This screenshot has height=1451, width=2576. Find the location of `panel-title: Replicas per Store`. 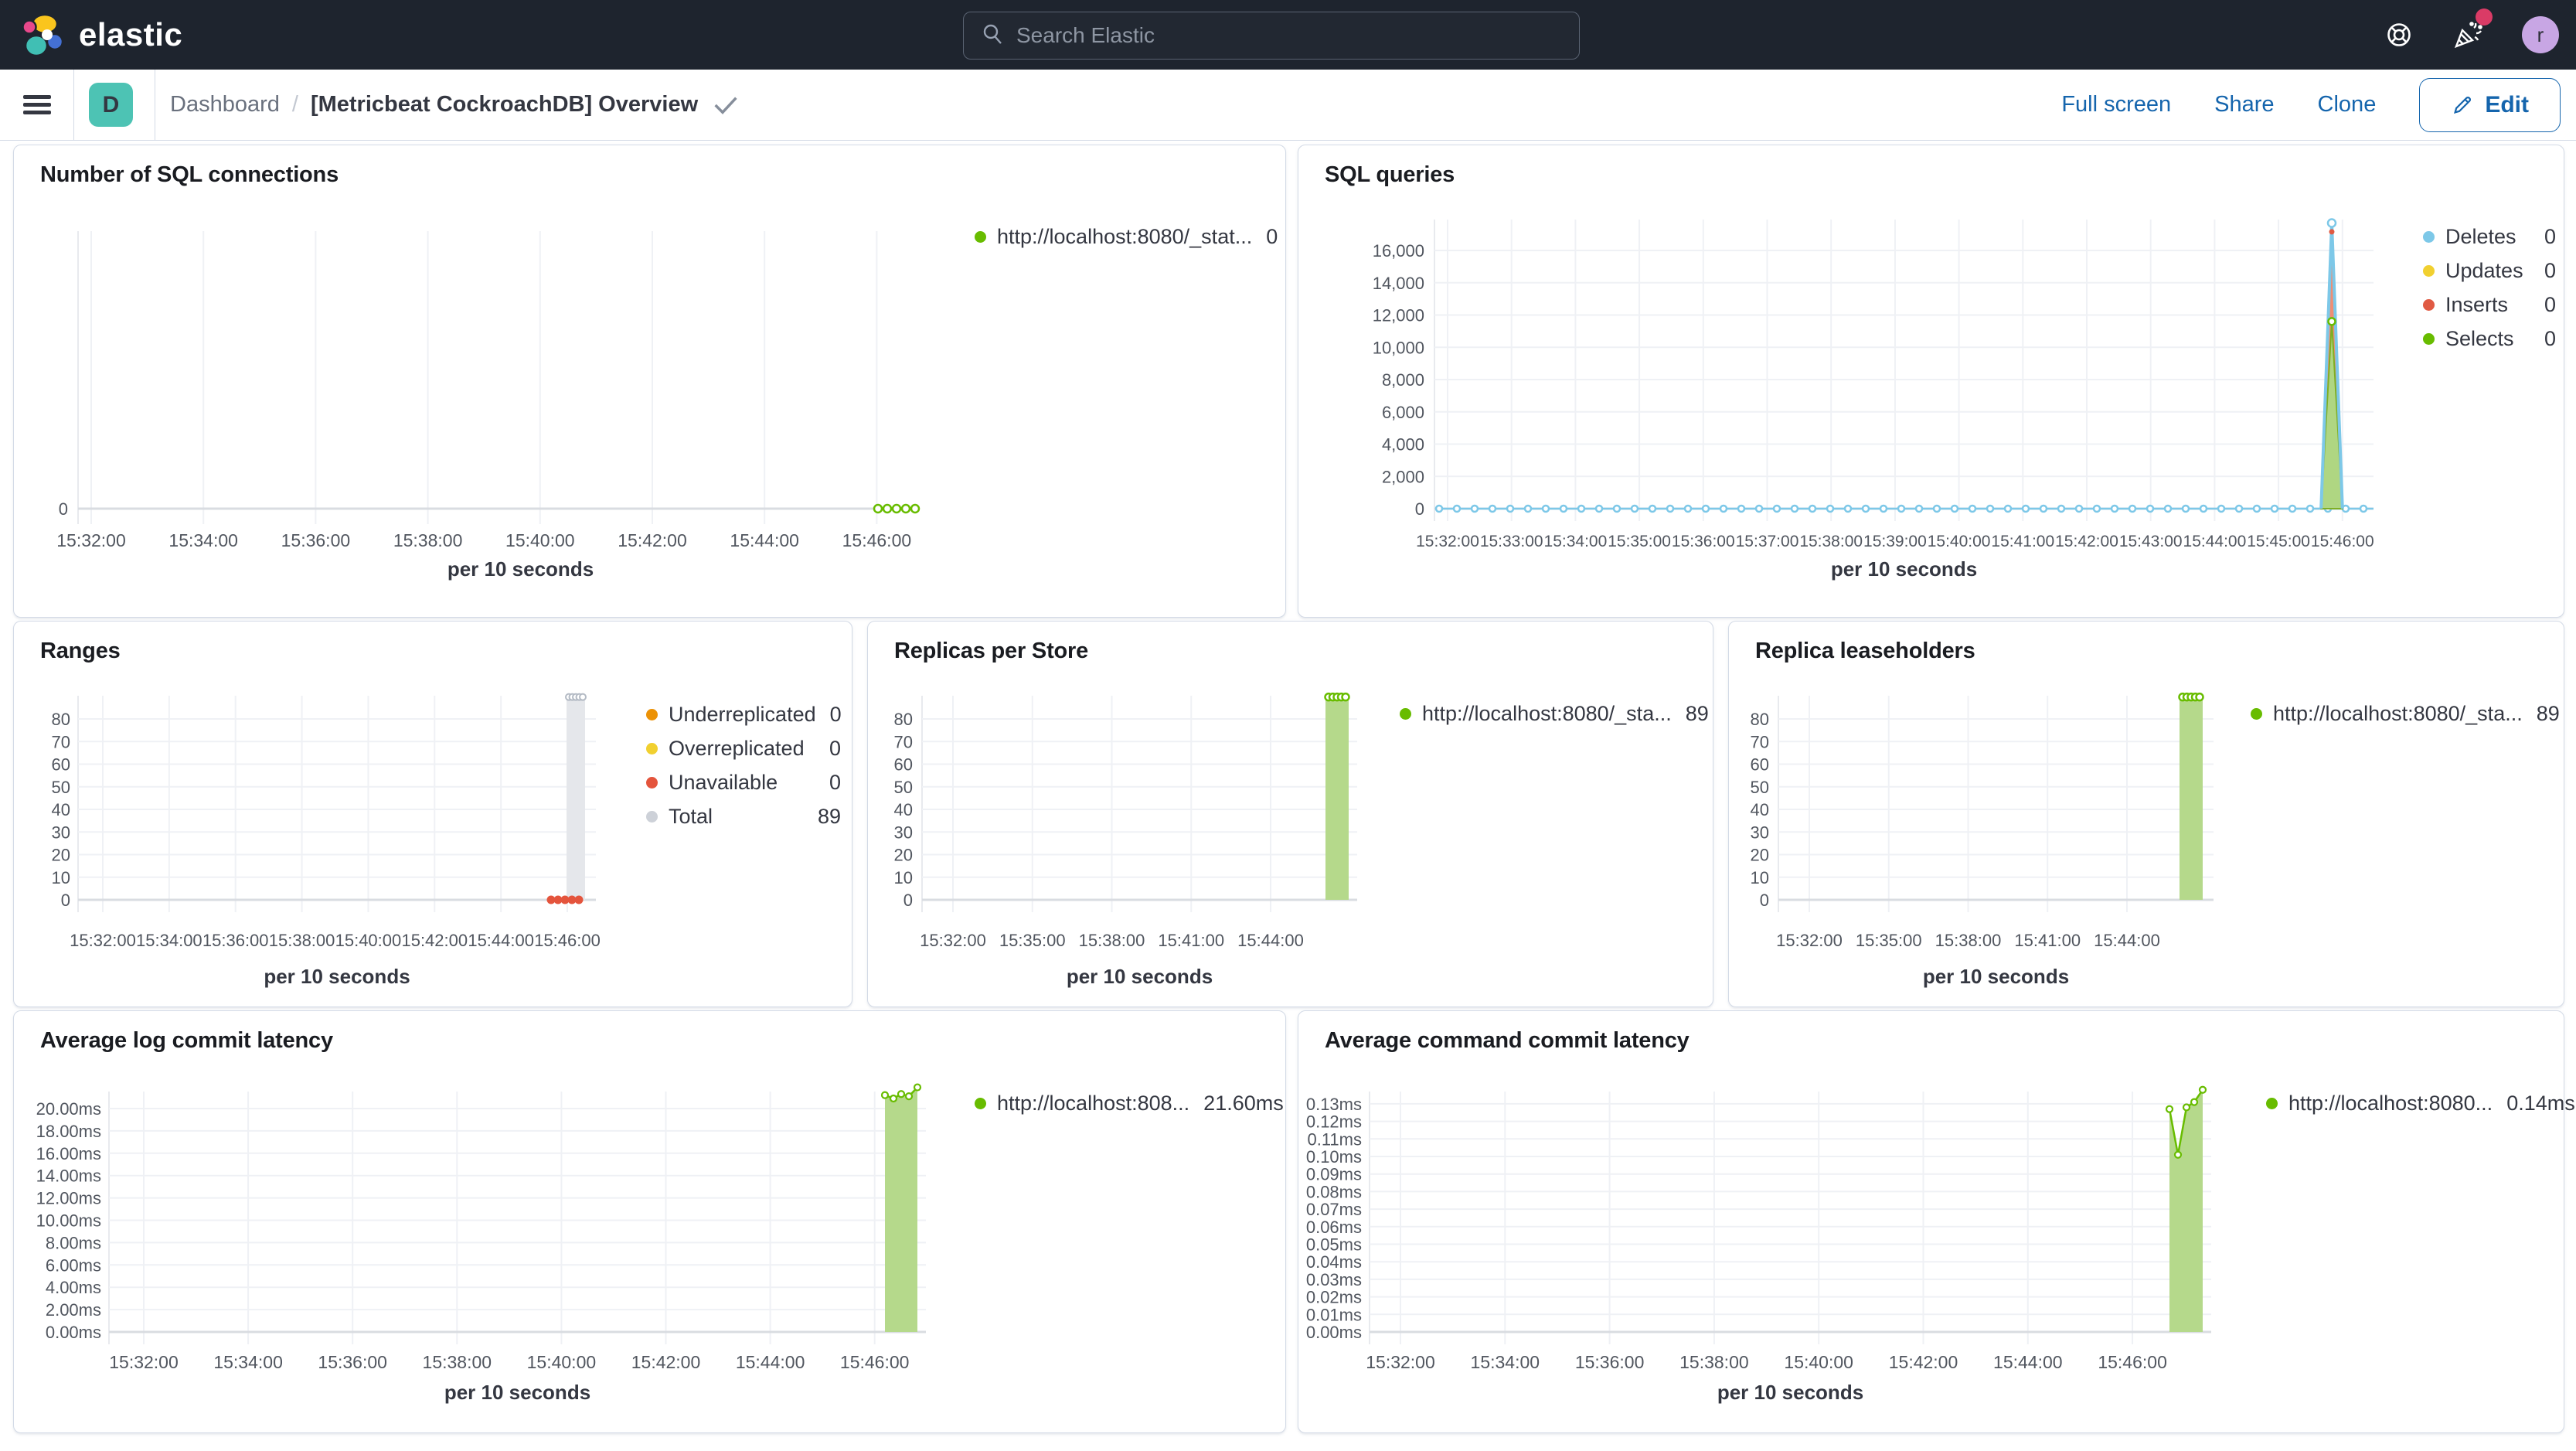

panel-title: Replicas per Store is located at coordinates (991, 651).